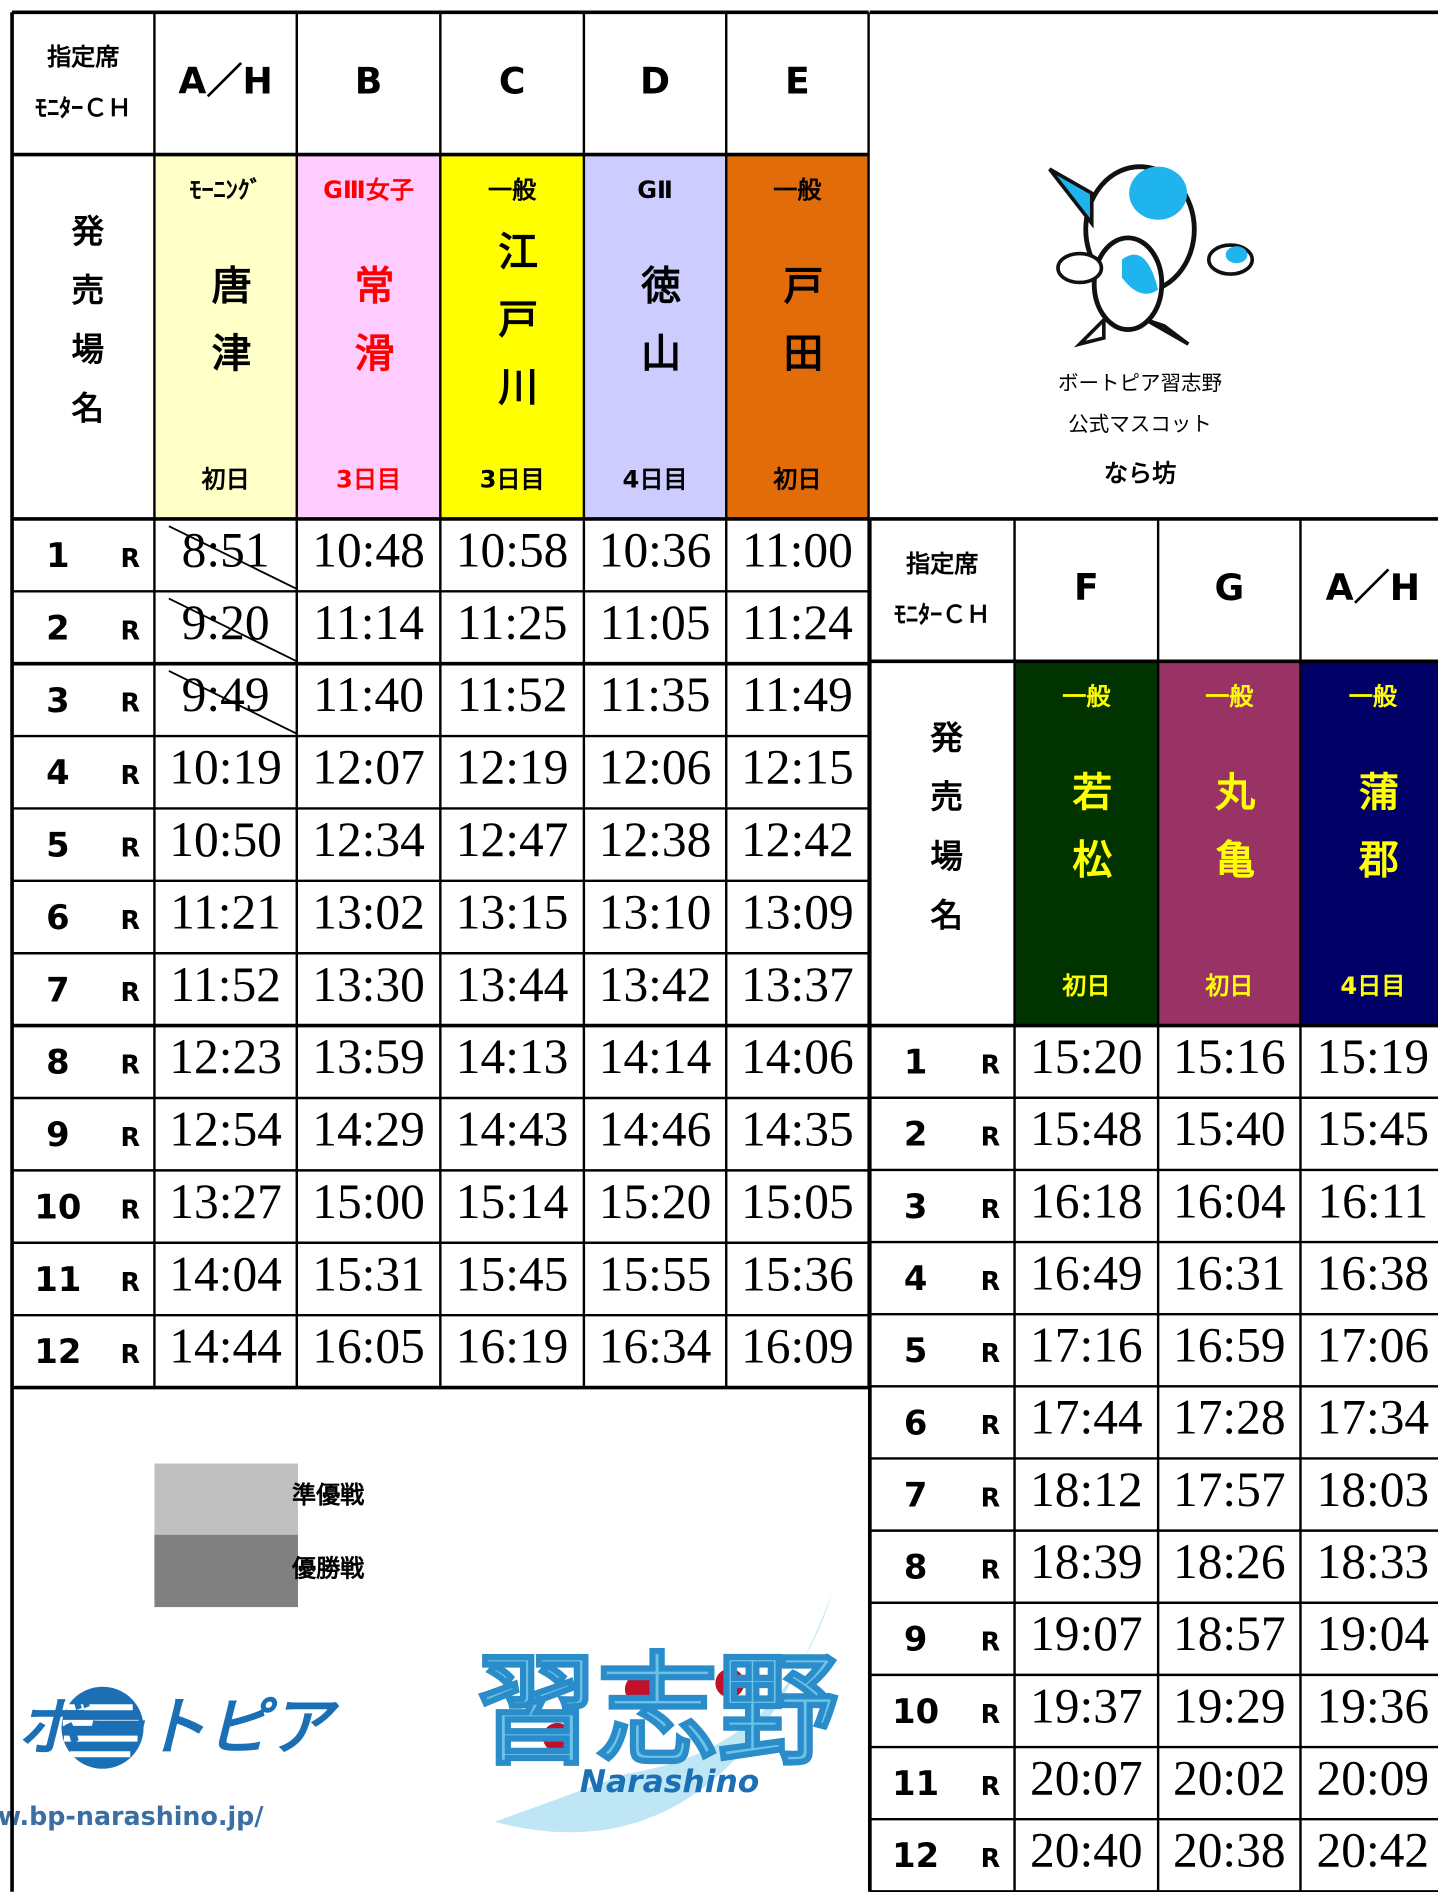 The width and height of the screenshot is (1438, 1892). Describe the element at coordinates (1228, 986) in the screenshot. I see `venue-day: 初日` at that location.